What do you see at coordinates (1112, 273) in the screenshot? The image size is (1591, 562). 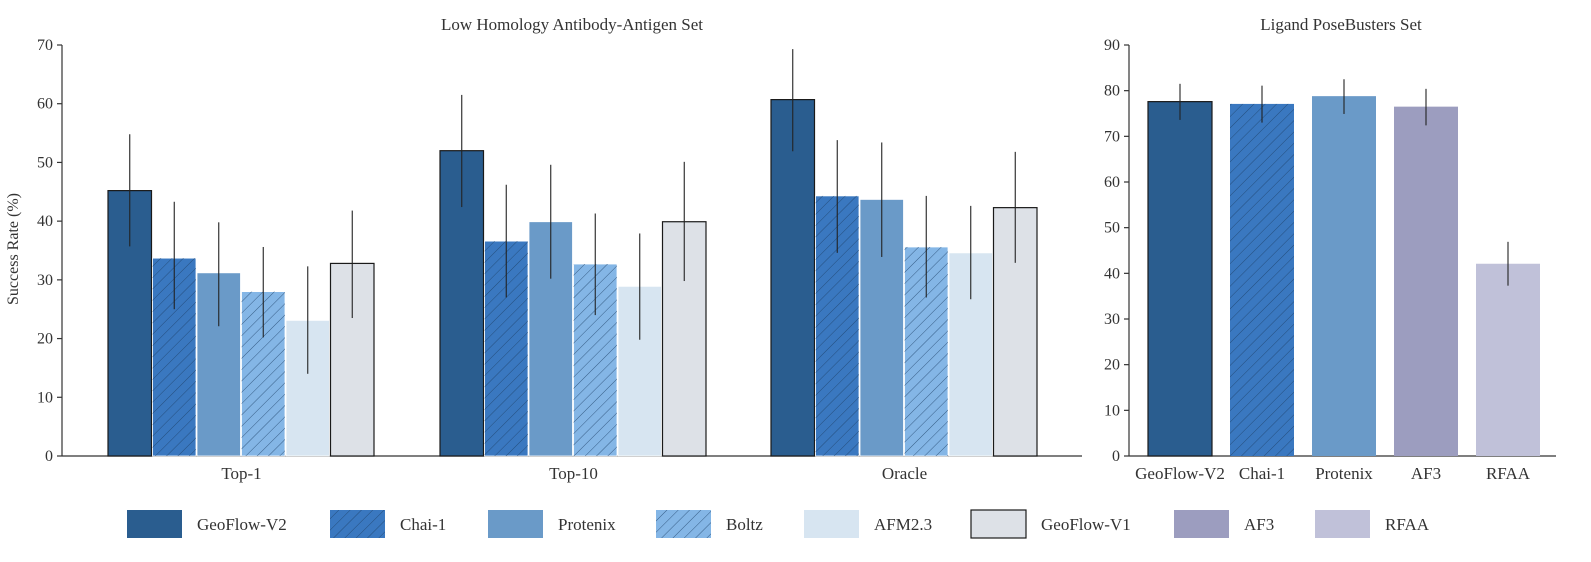 I see `right-y-tick-label: 40` at bounding box center [1112, 273].